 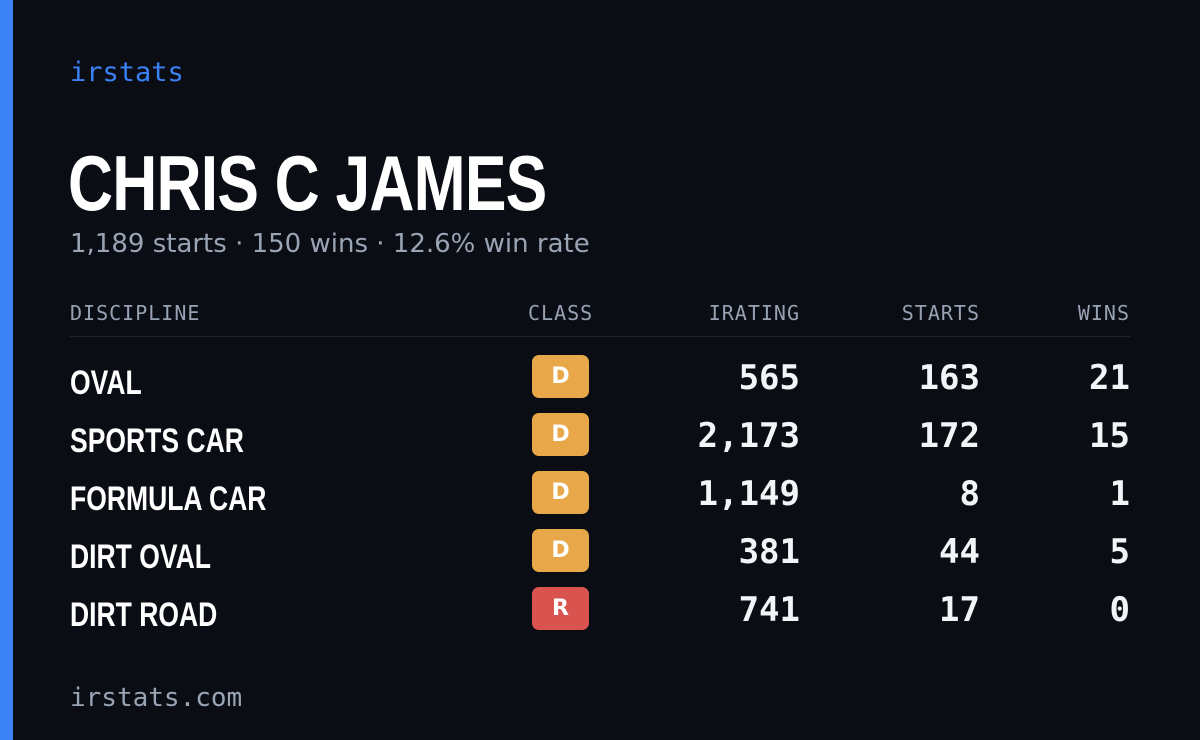 I want to click on discipline-name: DIRT OVAL, so click(x=140, y=557).